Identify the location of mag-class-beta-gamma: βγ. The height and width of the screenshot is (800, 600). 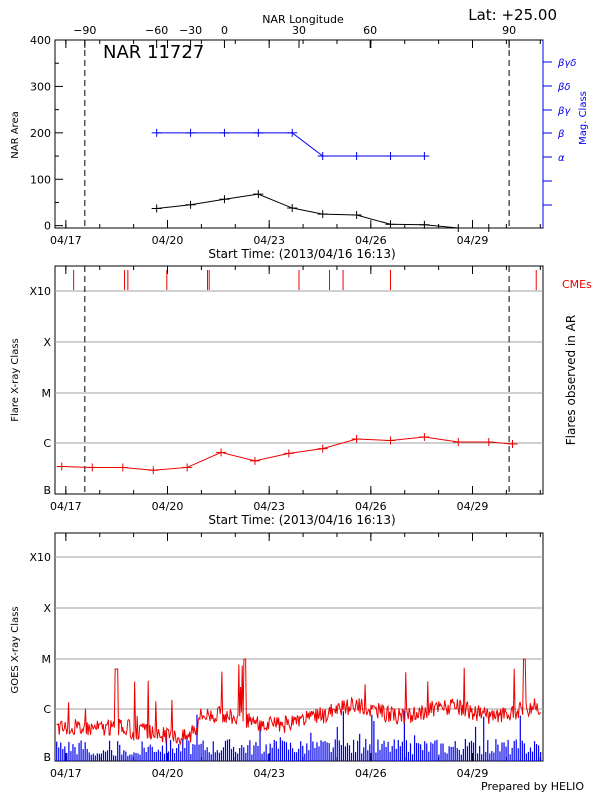
(564, 111).